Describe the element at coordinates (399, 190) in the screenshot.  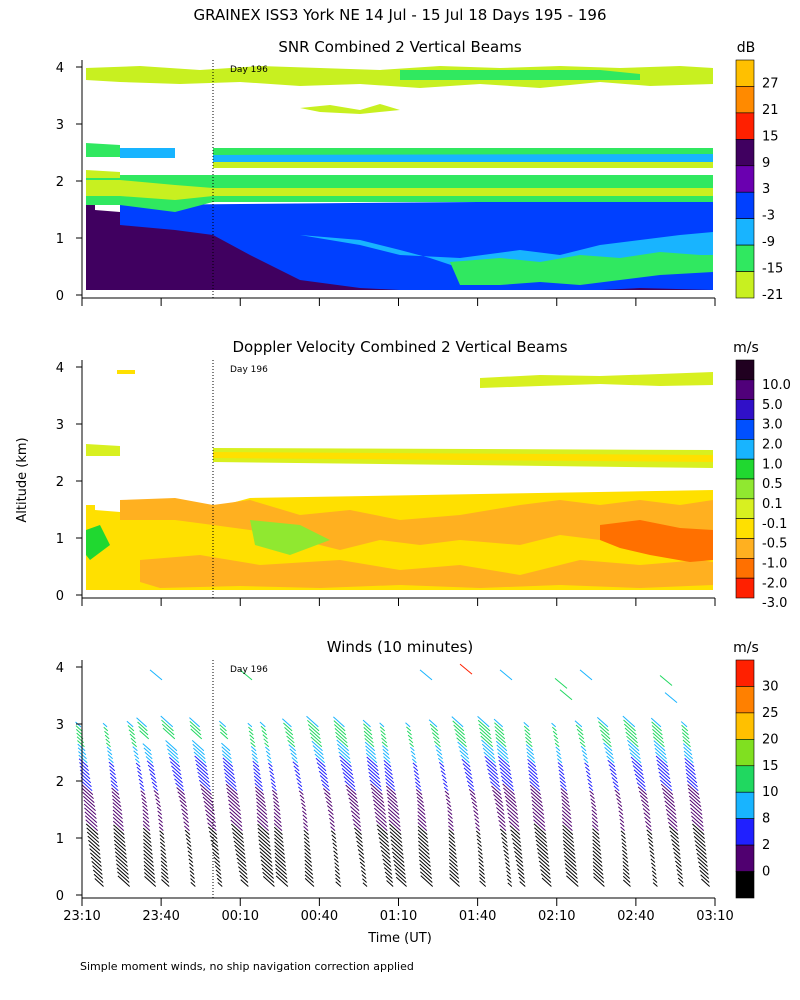
I see `snr-layer-yellow-top` at that location.